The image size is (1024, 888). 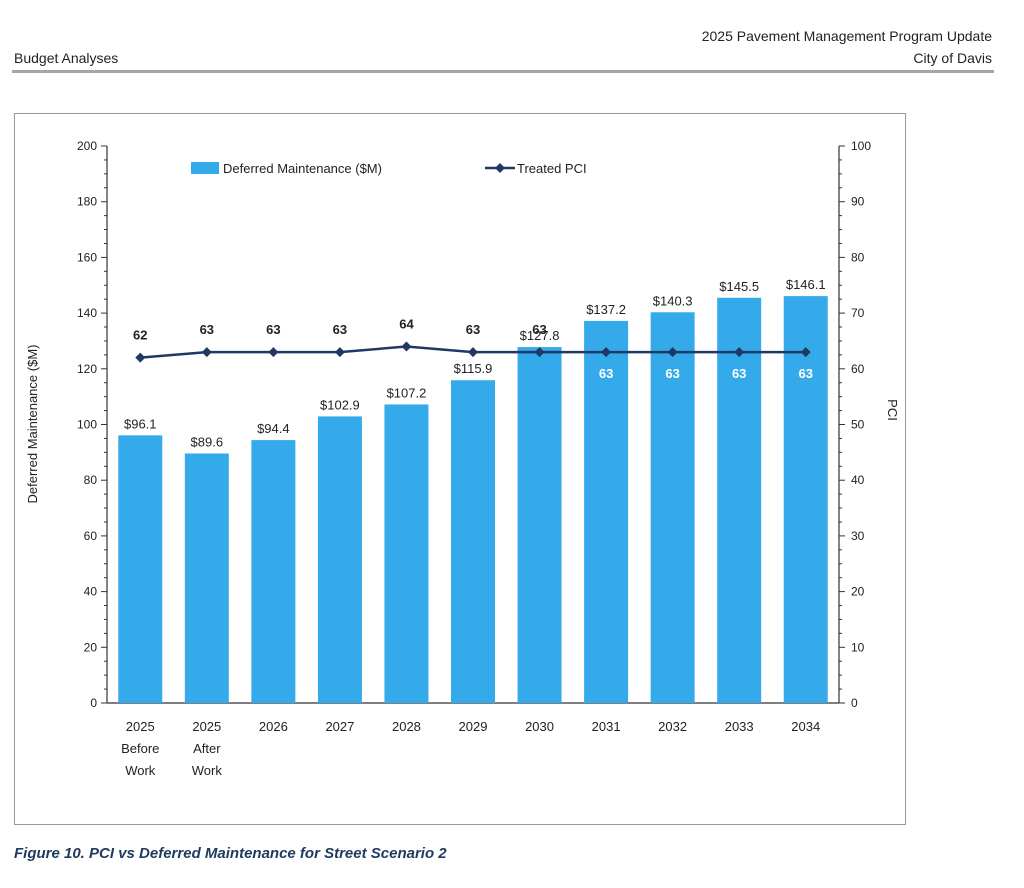 I want to click on x-category-line: 2032, so click(x=672, y=726).